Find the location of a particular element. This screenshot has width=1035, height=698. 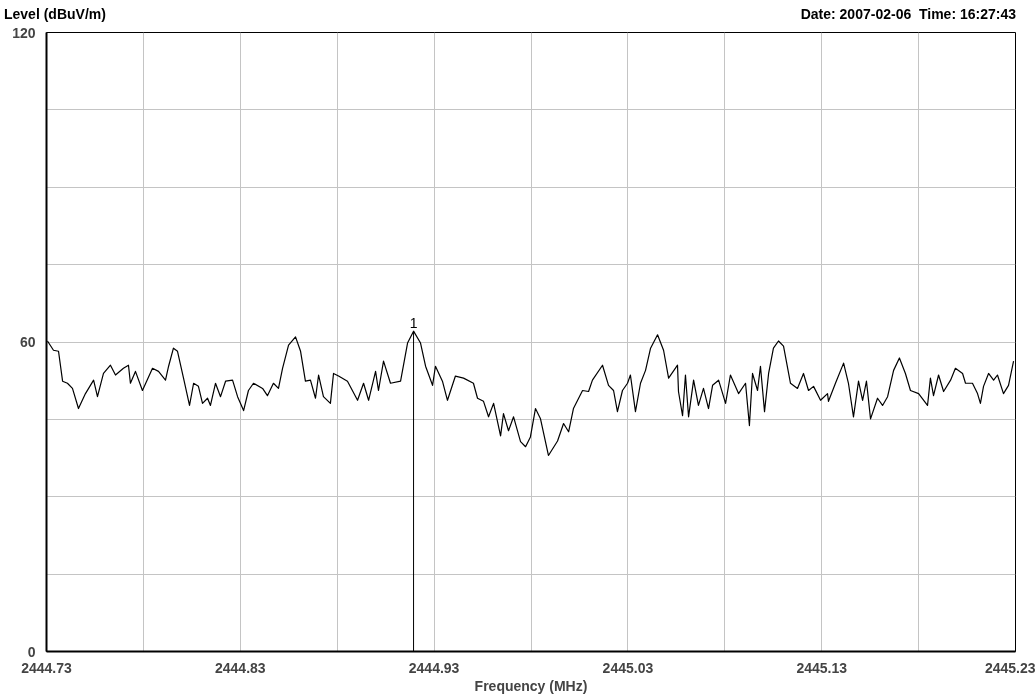

x-tick-label: 2445.23 is located at coordinates (1009, 667).